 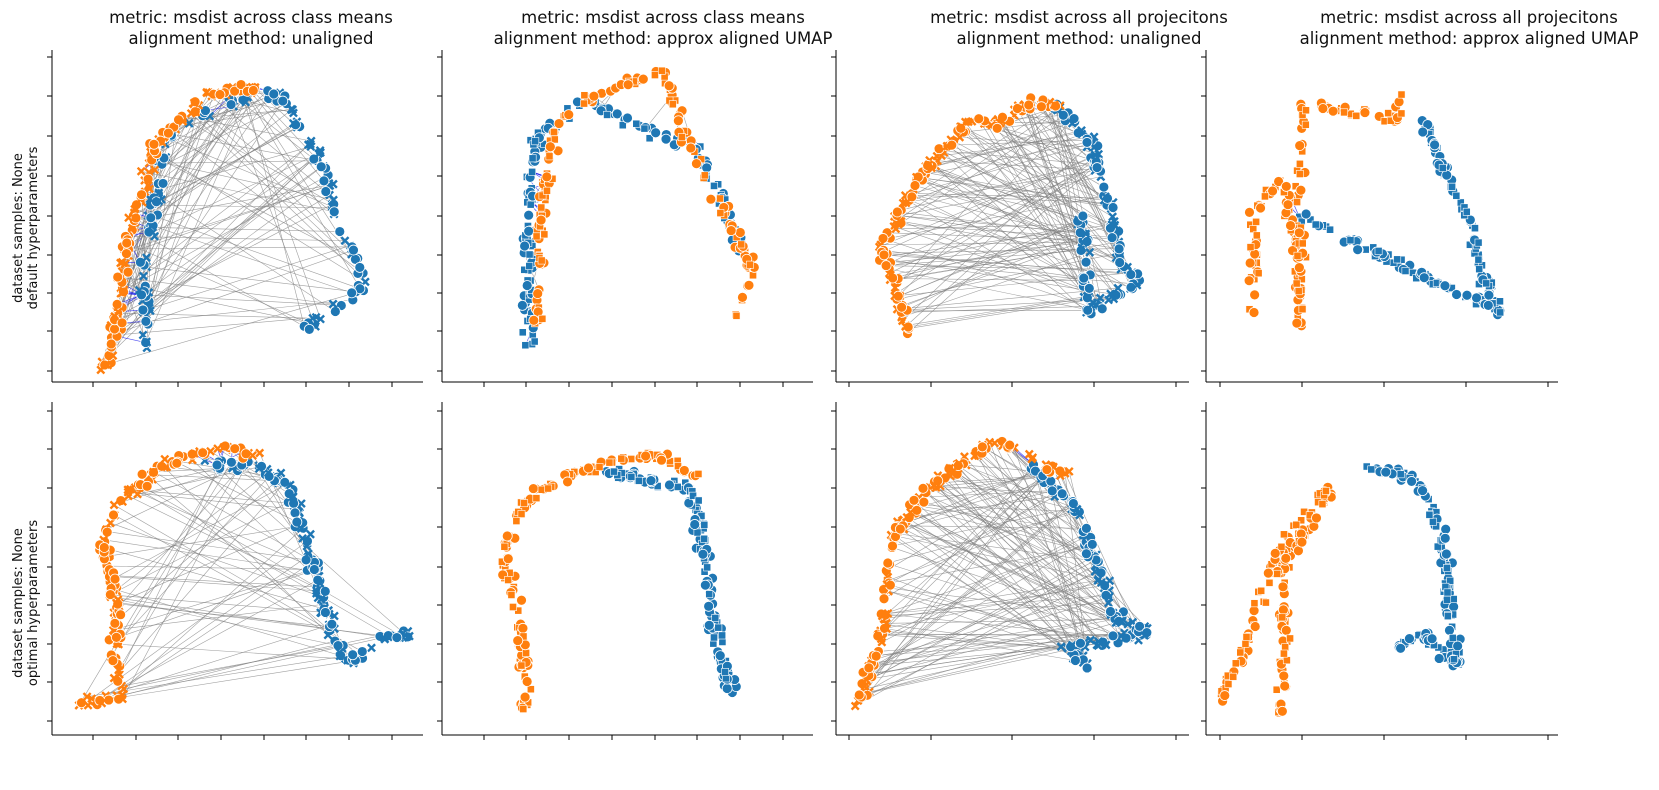 I want to click on row2-col1-links, so click(x=243, y=576).